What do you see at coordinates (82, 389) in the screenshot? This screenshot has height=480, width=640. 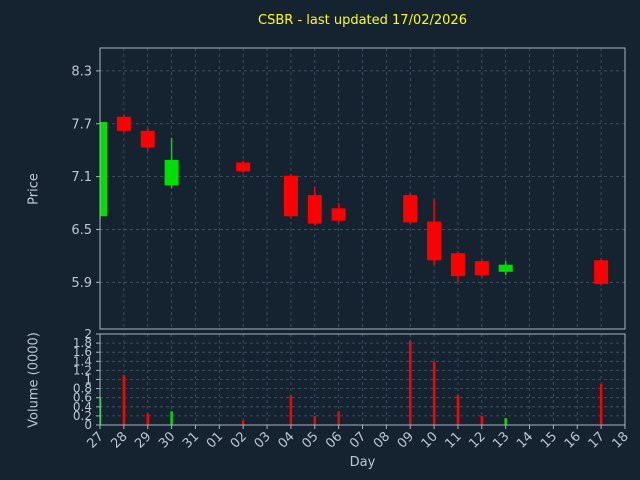 I see `volume-tick-label: 0.8` at bounding box center [82, 389].